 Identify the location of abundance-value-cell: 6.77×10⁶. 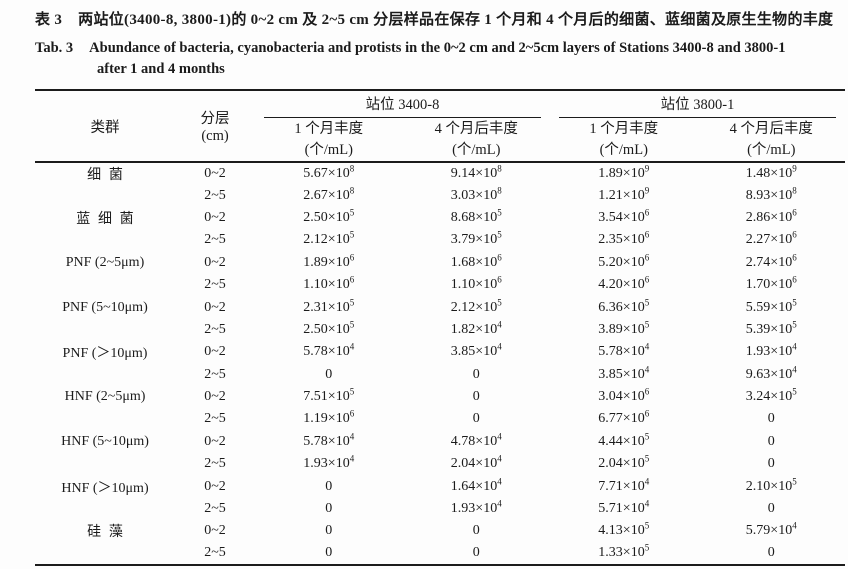
(624, 417).